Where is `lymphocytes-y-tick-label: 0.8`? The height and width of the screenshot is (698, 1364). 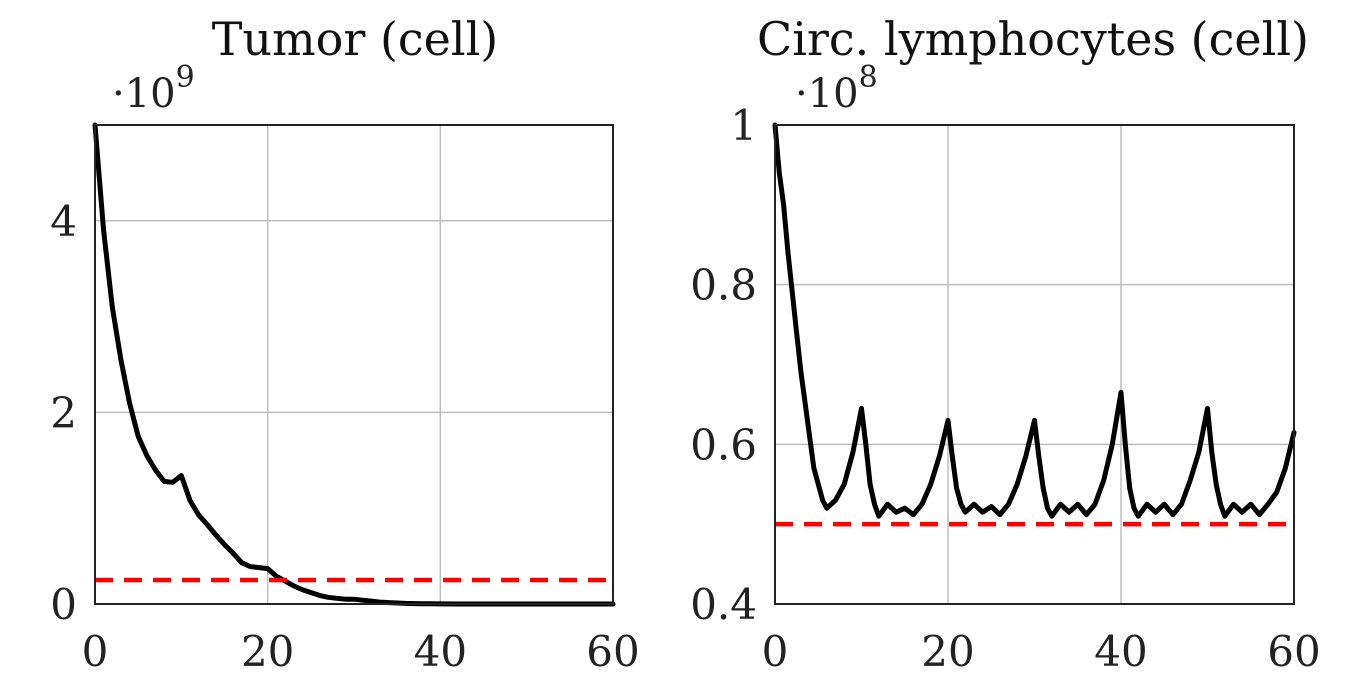 lymphocytes-y-tick-label: 0.8 is located at coordinates (723, 285).